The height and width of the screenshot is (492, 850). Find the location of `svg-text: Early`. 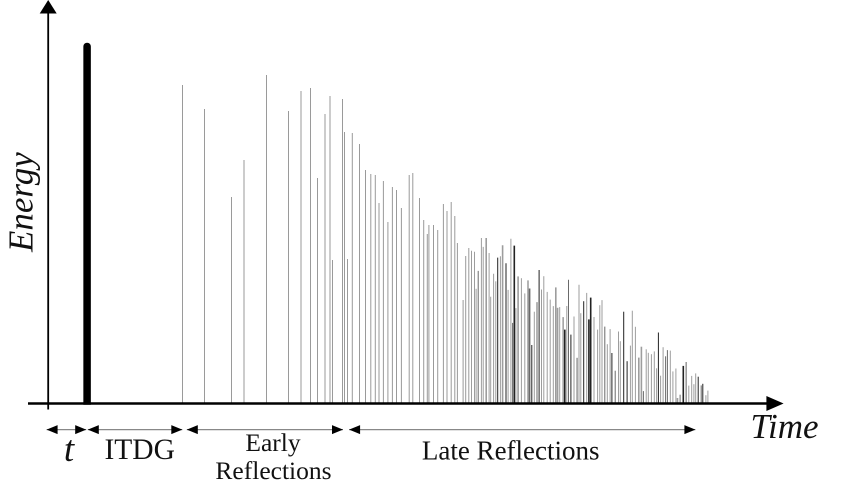

svg-text: Early is located at coordinates (272, 442).